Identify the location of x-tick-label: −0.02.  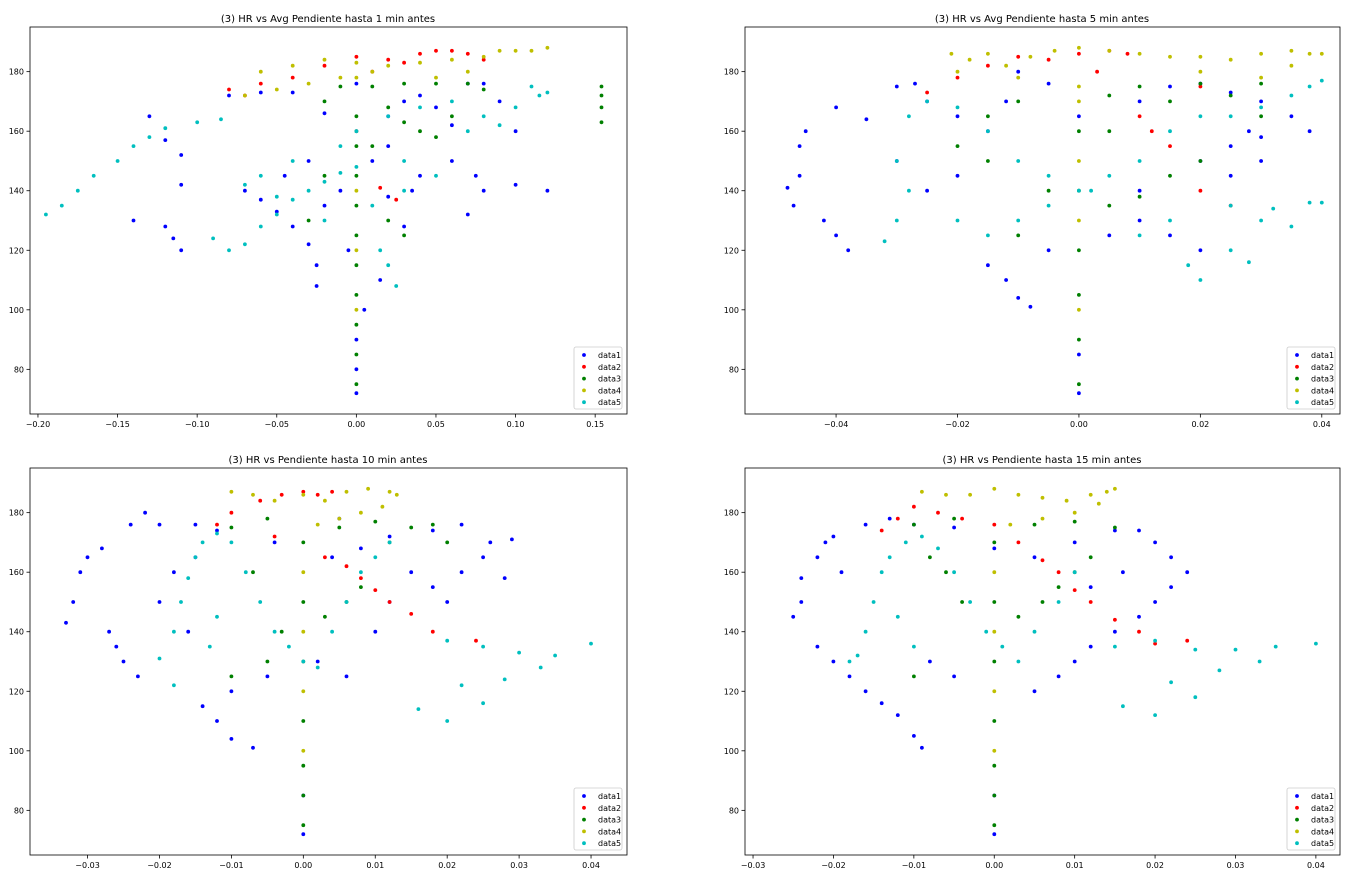
(159, 865).